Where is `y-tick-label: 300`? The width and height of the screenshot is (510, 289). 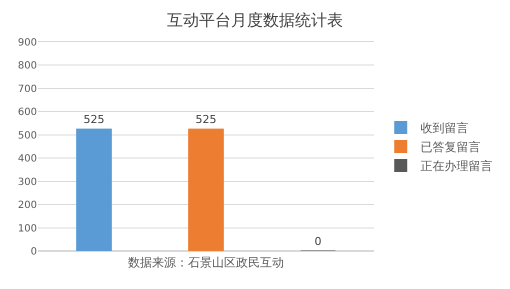
y-tick-label: 300 is located at coordinates (27, 182).